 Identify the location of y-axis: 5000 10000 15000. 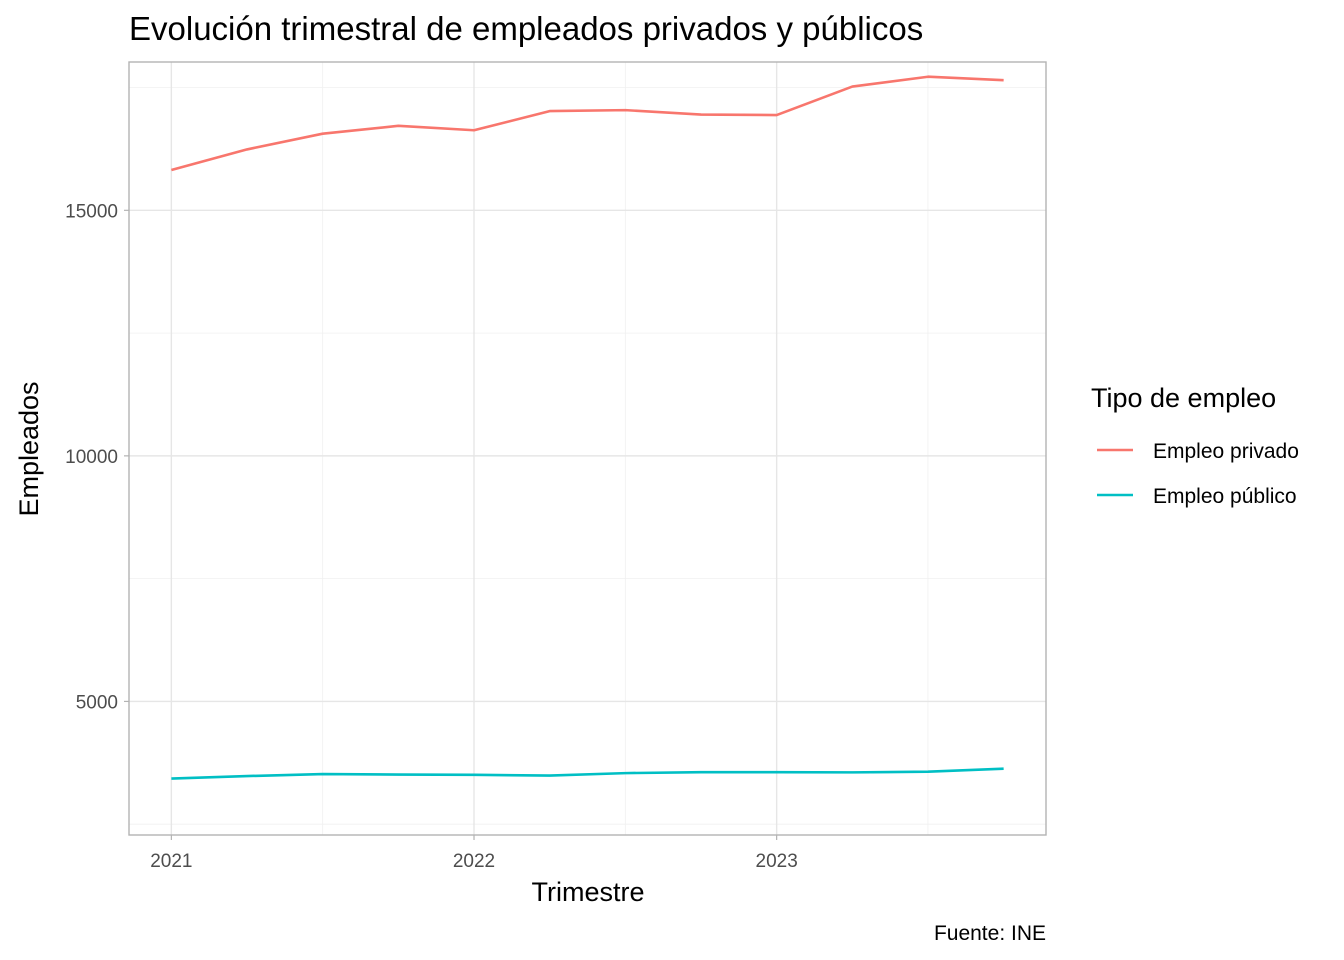
(97, 457).